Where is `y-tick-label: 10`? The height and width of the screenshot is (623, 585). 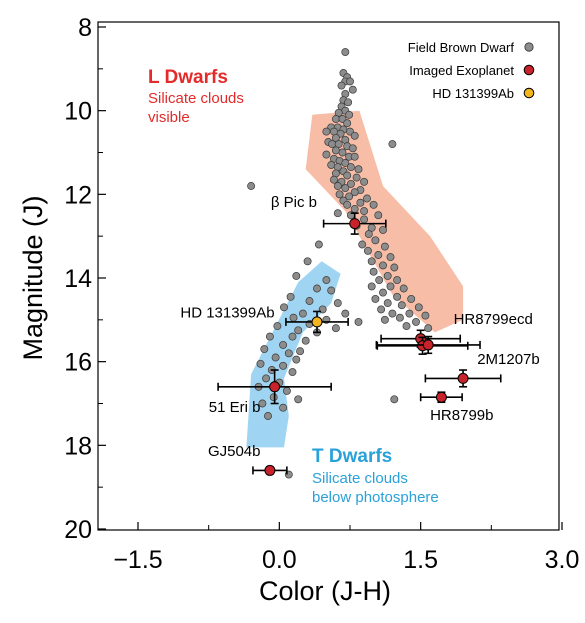 y-tick-label: 10 is located at coordinates (78, 112).